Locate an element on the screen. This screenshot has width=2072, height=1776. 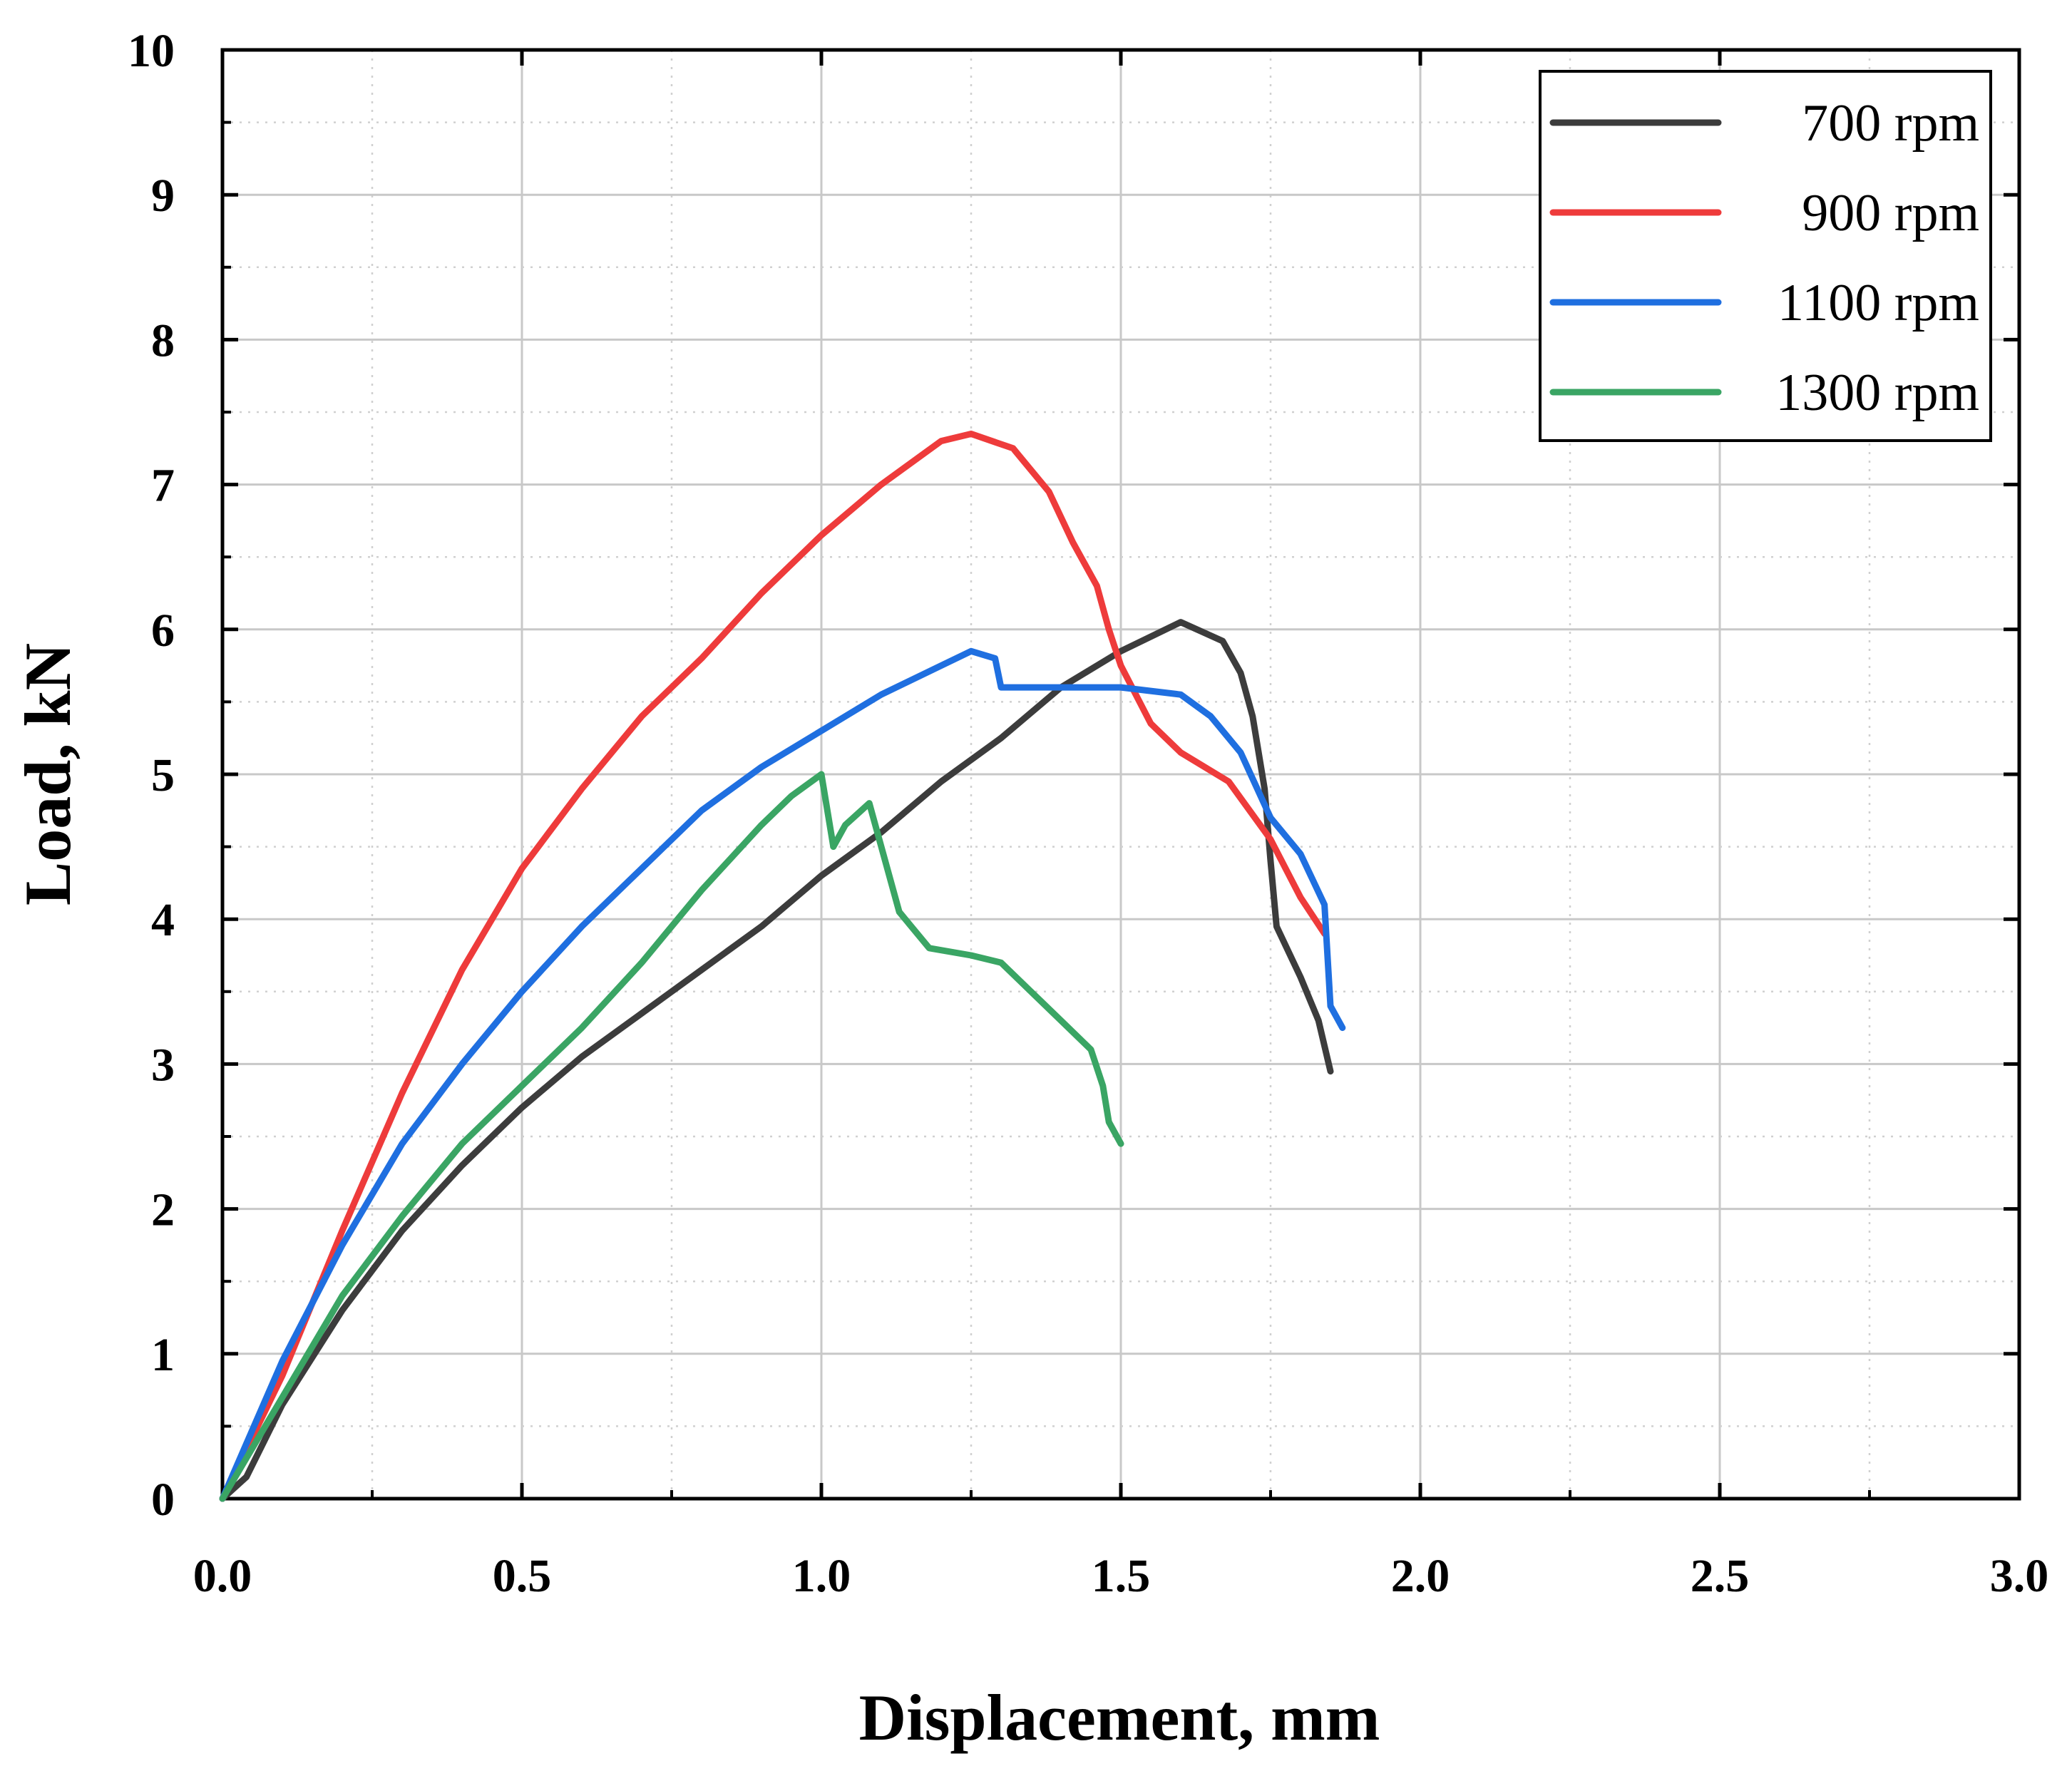
legend-label-900-rpm: 900 rpm is located at coordinates (1890, 213).